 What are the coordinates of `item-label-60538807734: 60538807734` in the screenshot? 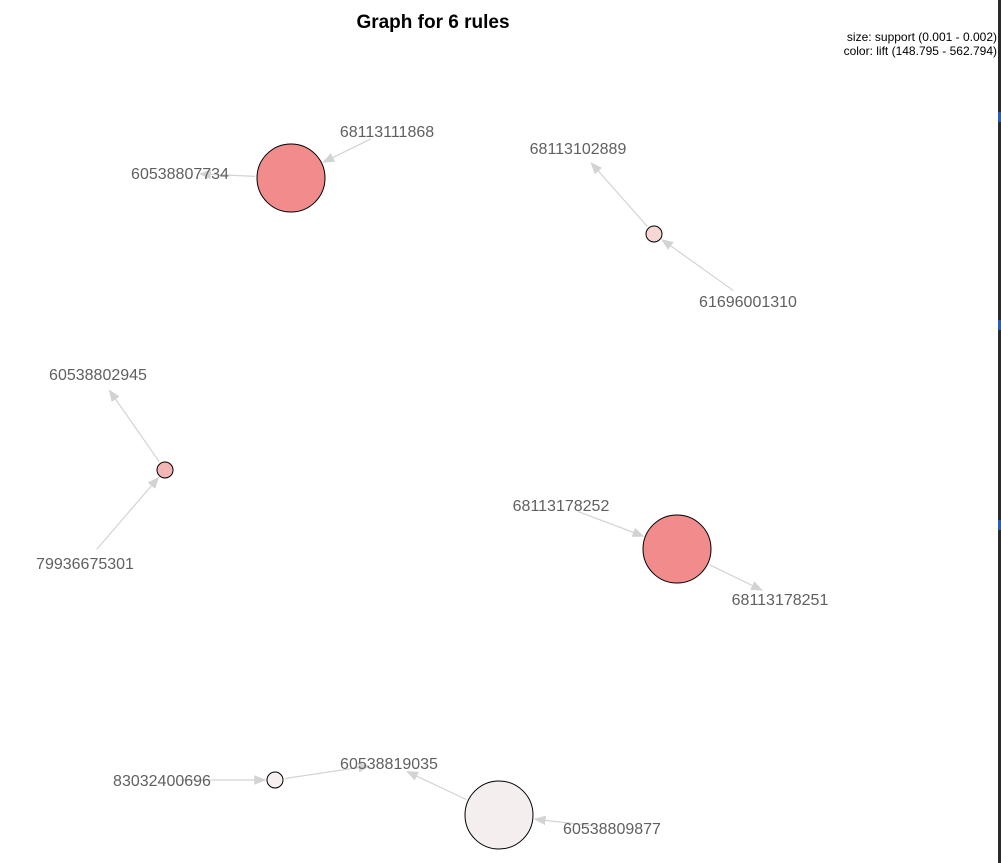 It's located at (180, 174).